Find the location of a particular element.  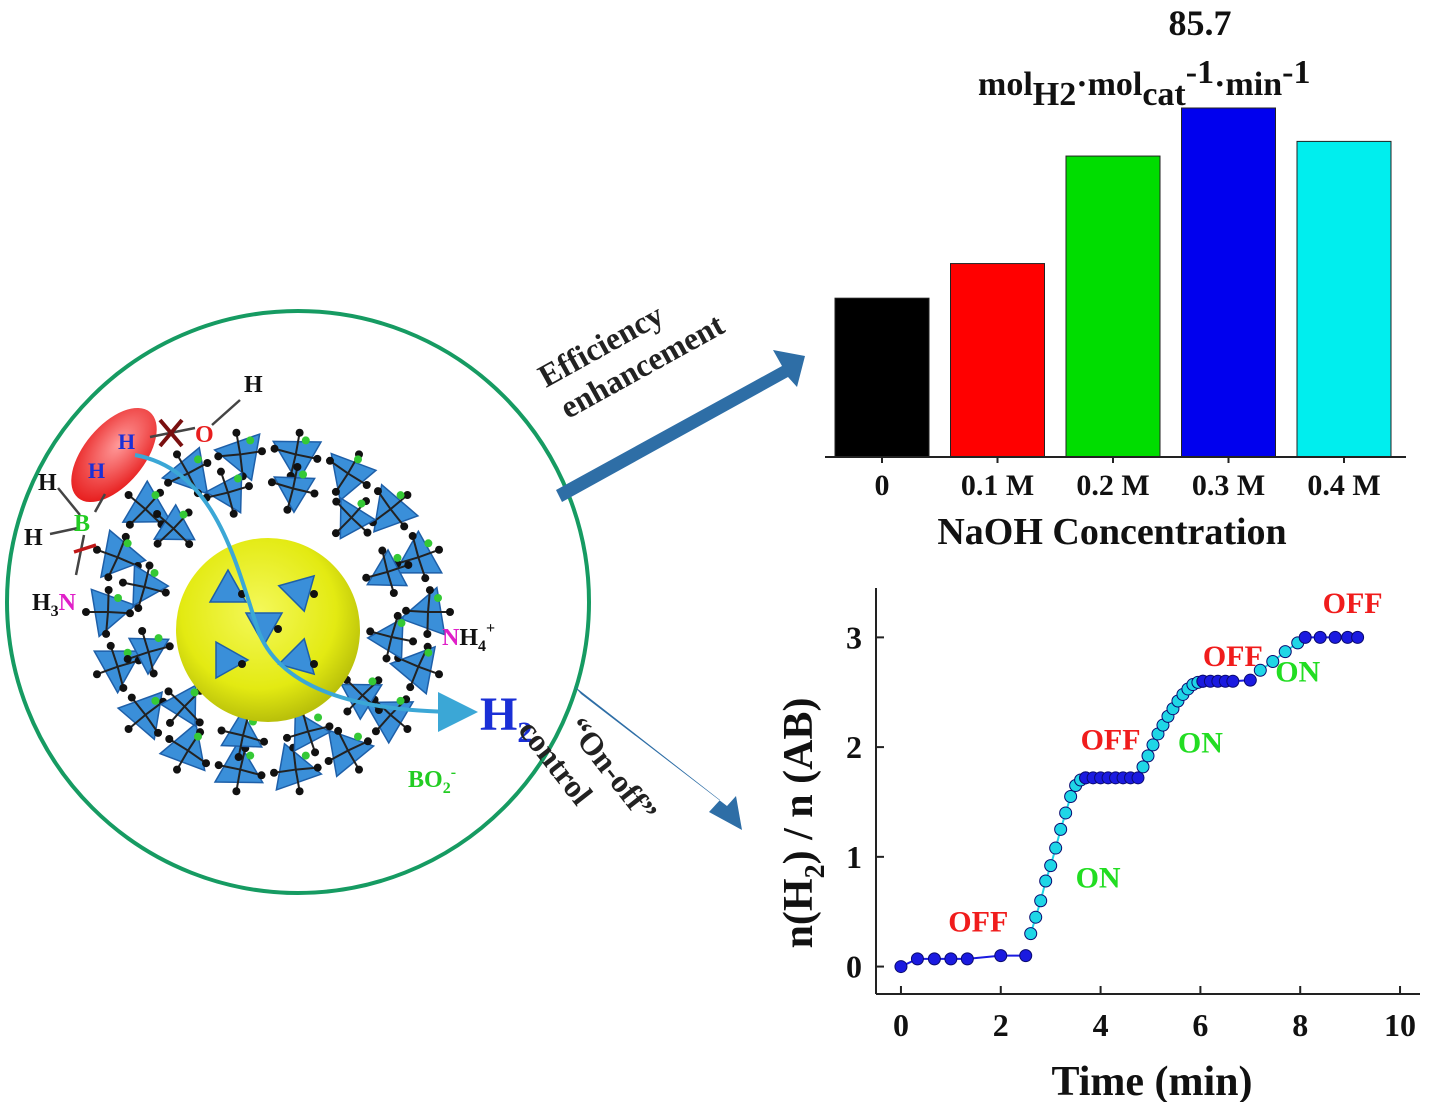

bond-bh3 is located at coordinates (100, 503).